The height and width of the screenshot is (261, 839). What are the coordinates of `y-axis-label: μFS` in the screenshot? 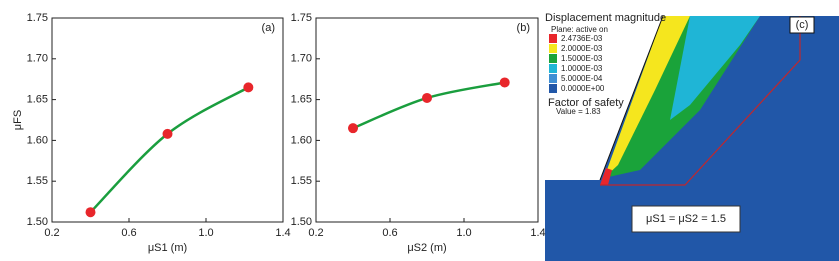 It's located at (18, 120).